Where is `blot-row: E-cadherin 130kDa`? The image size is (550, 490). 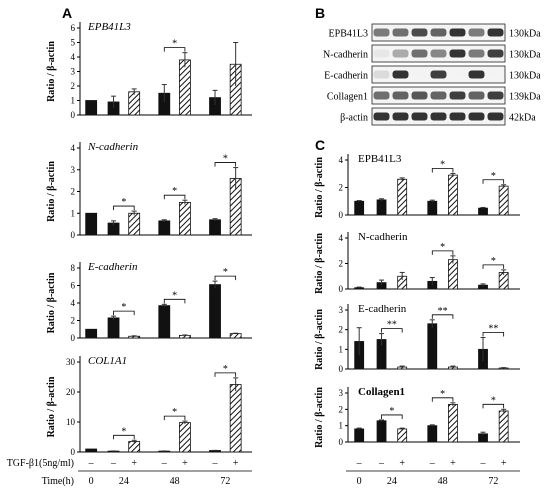 blot-row: E-cadherin 130kDa is located at coordinates (432, 74).